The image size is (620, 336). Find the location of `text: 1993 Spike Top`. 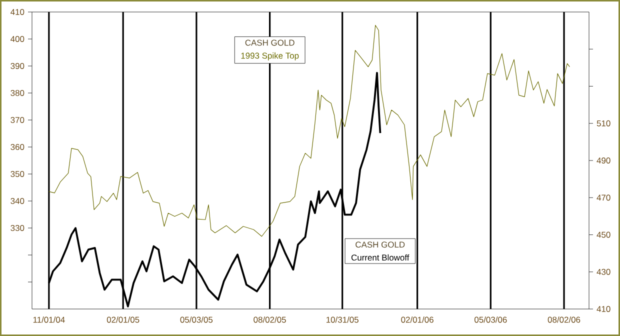

text: 1993 Spike Top is located at coordinates (270, 56).